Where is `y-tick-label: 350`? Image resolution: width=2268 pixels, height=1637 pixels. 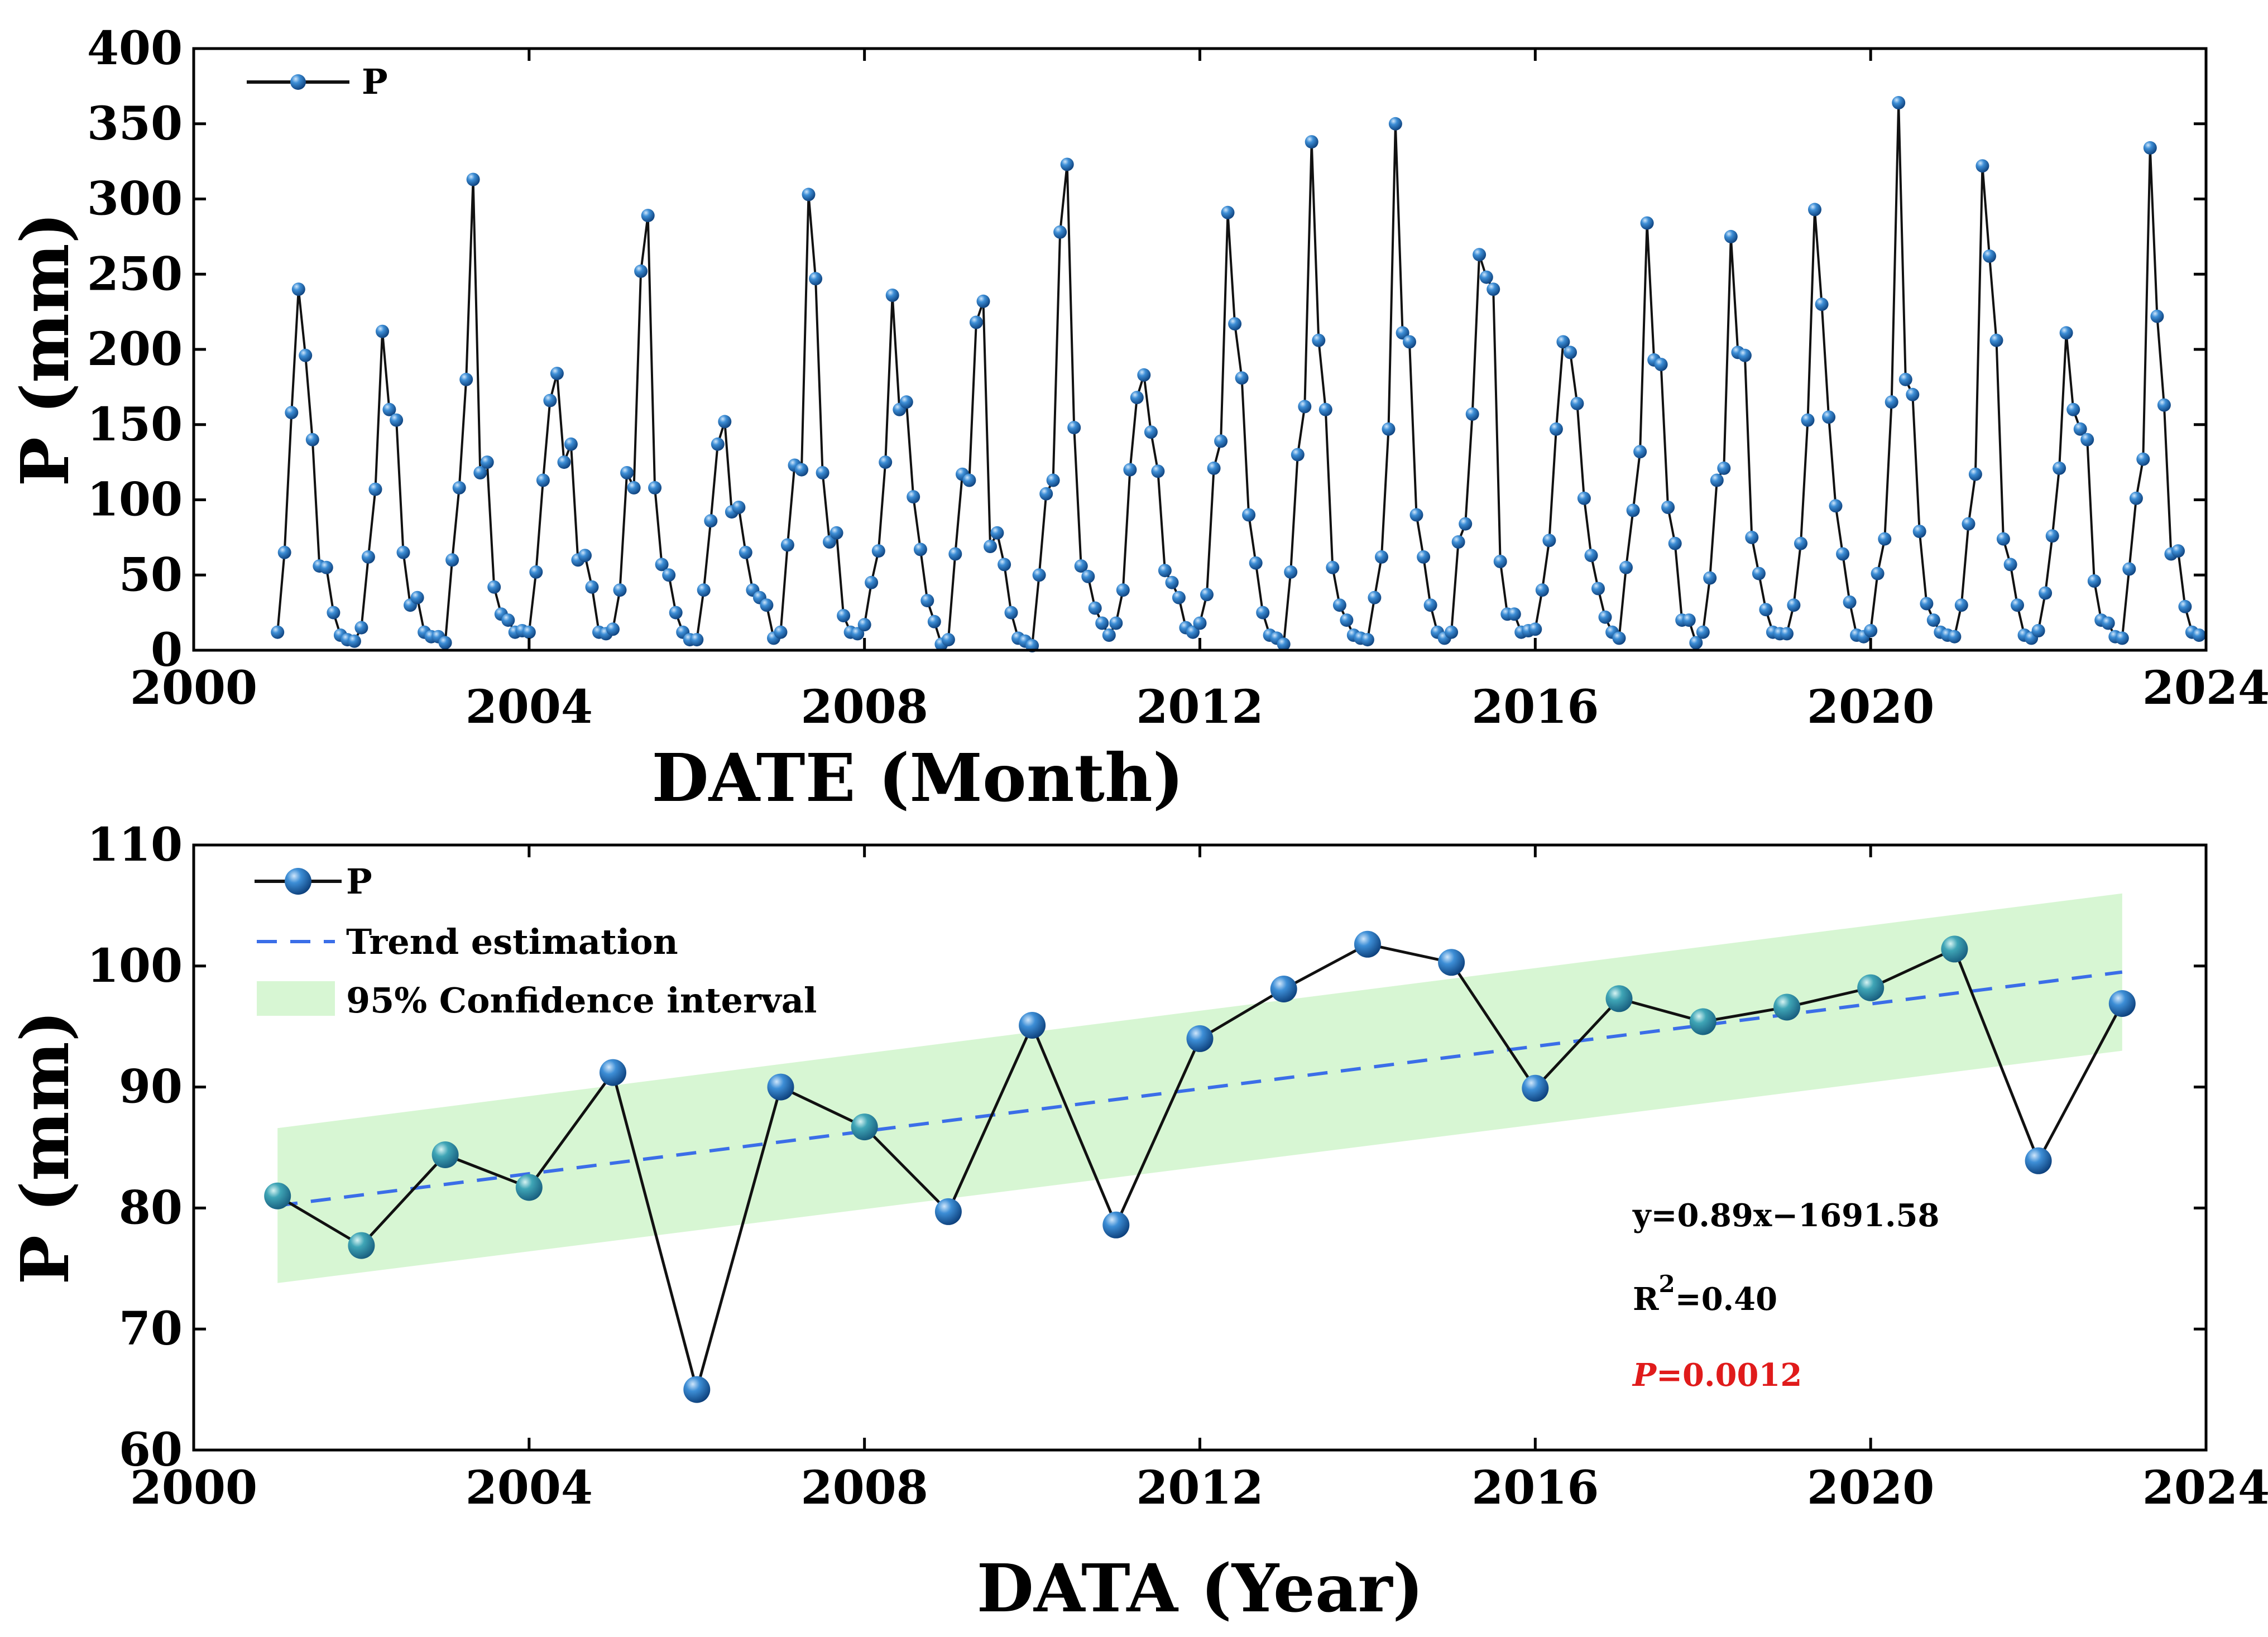 y-tick-label: 350 is located at coordinates (135, 124).